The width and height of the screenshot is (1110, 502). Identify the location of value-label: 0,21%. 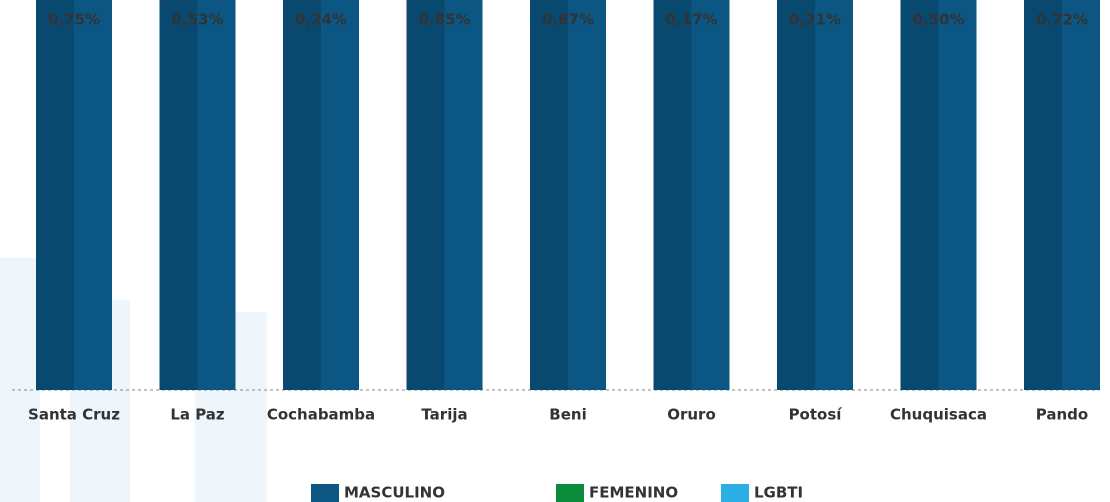
(815, 20).